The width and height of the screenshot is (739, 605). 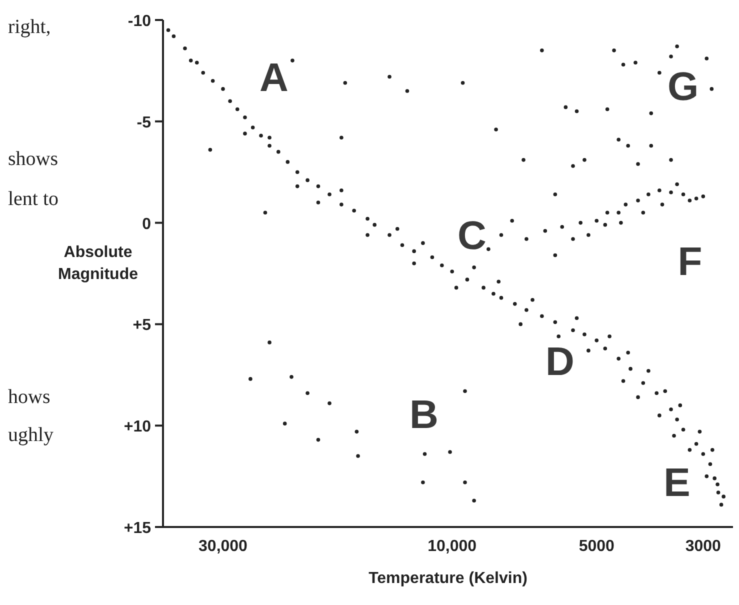 I want to click on annotation: B, so click(x=424, y=415).